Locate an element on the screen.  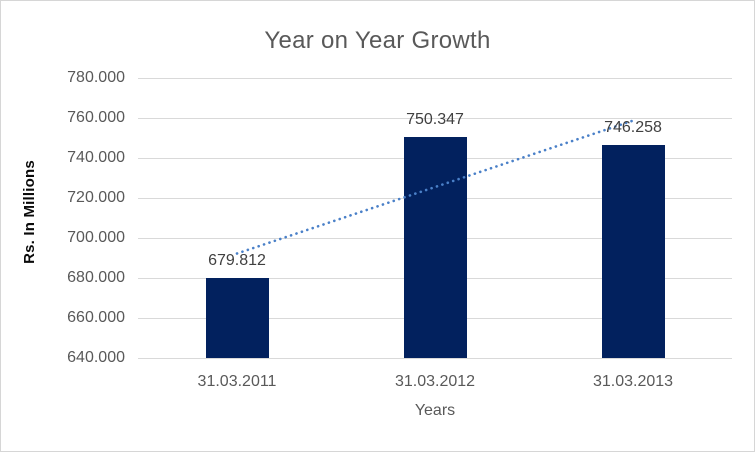
y-tick-label: 660.000 is located at coordinates (96, 317).